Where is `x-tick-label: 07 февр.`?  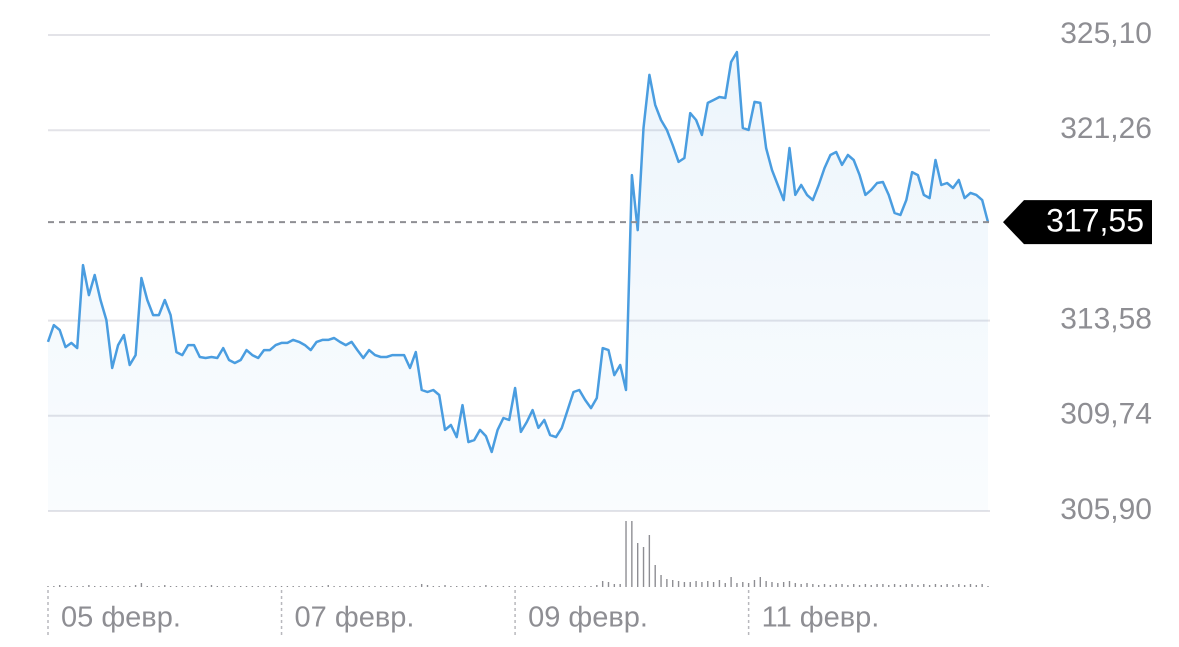 x-tick-label: 07 февр. is located at coordinates (355, 618).